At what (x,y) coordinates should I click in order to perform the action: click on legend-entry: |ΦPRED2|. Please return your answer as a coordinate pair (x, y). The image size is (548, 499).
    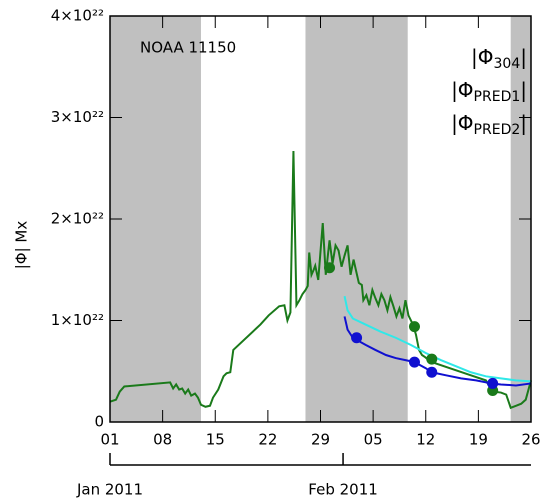
    Looking at the image, I should click on (489, 125).